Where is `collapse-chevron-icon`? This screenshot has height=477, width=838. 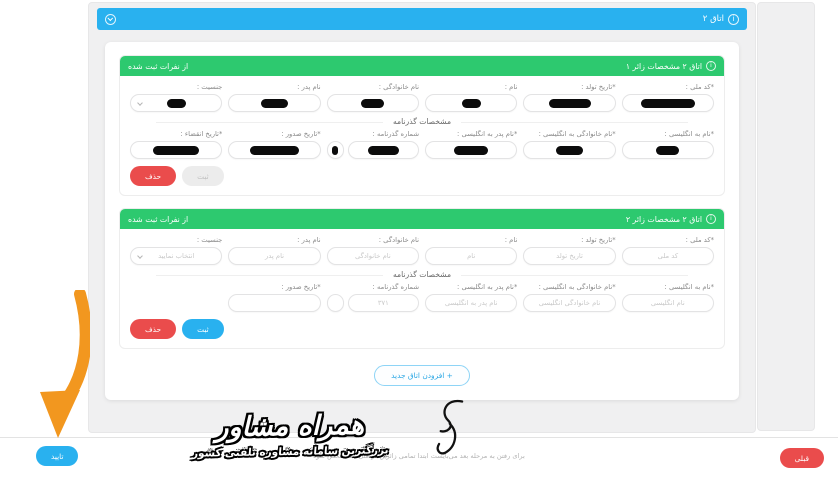
collapse-chevron-icon is located at coordinates (110, 19).